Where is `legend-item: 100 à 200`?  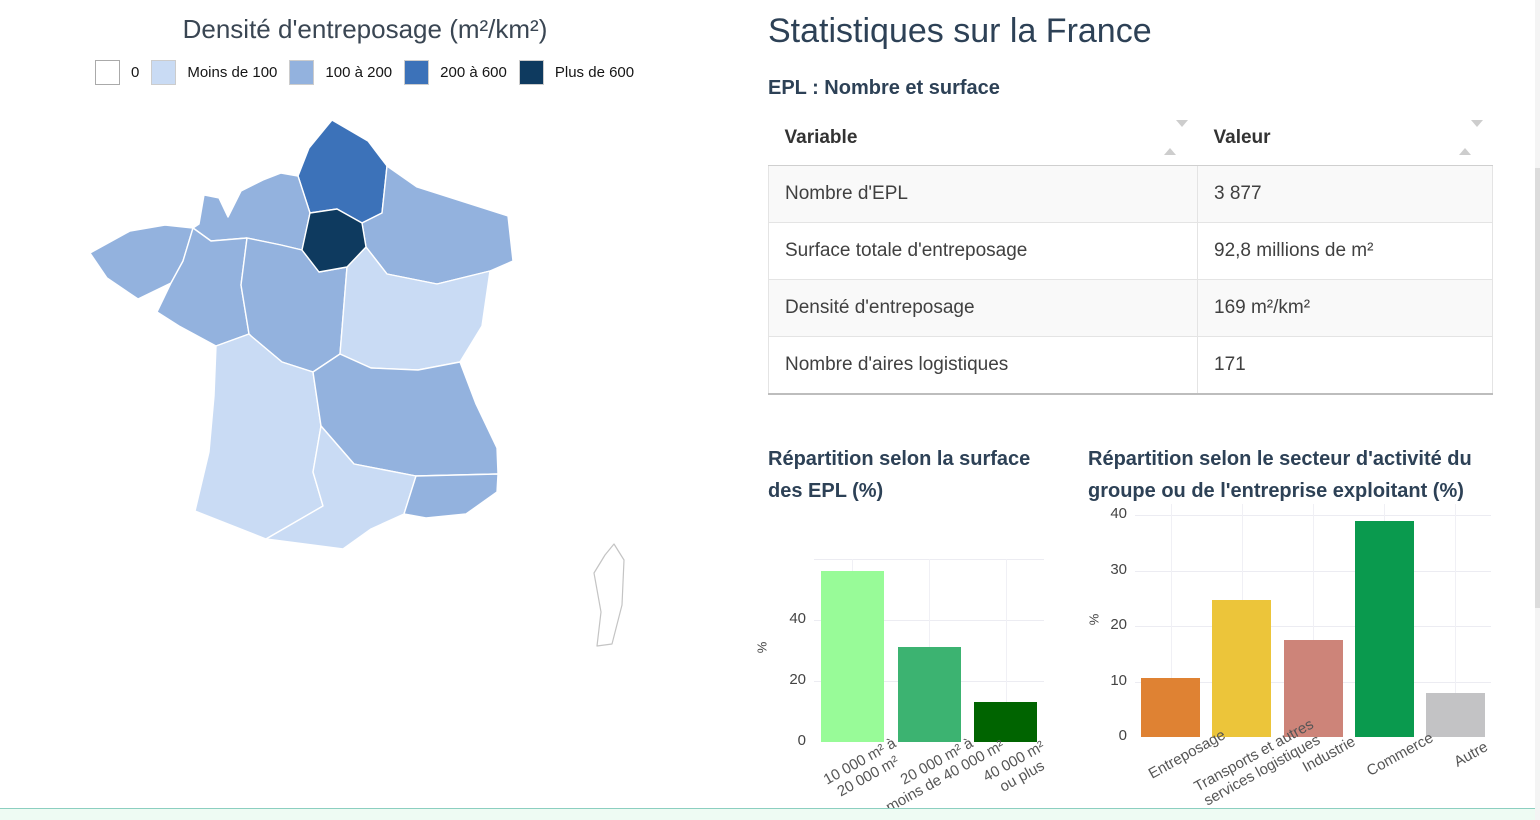
legend-item: 100 à 200 is located at coordinates (340, 72).